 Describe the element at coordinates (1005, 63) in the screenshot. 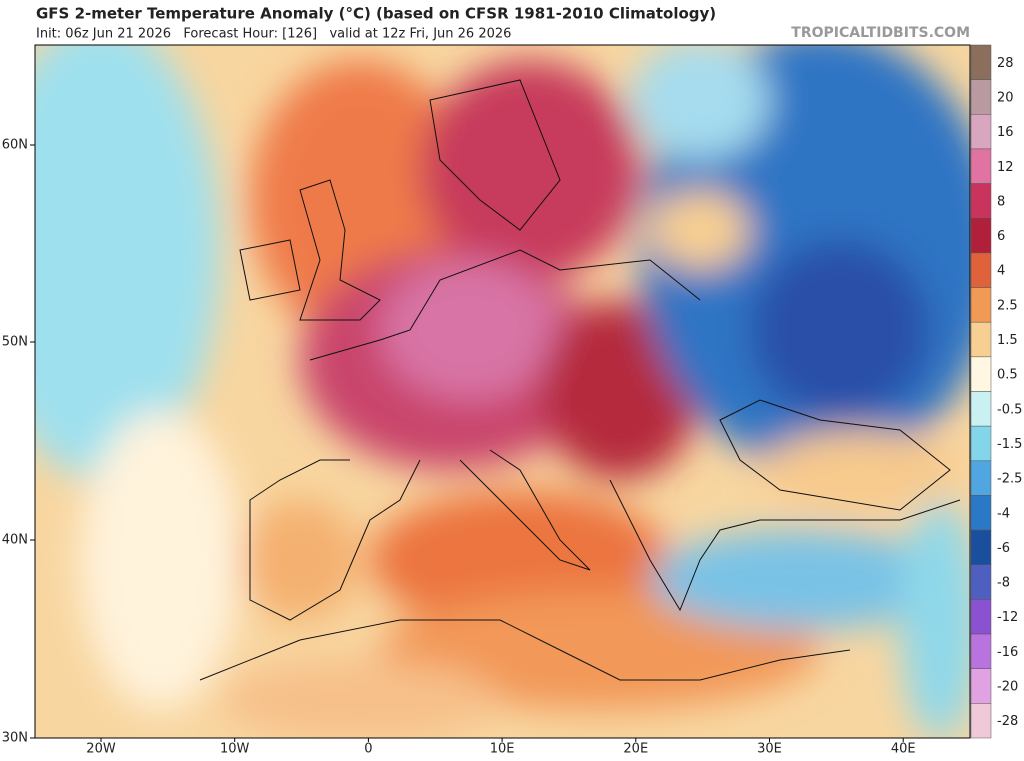

I see `colorbar-label: 28` at that location.